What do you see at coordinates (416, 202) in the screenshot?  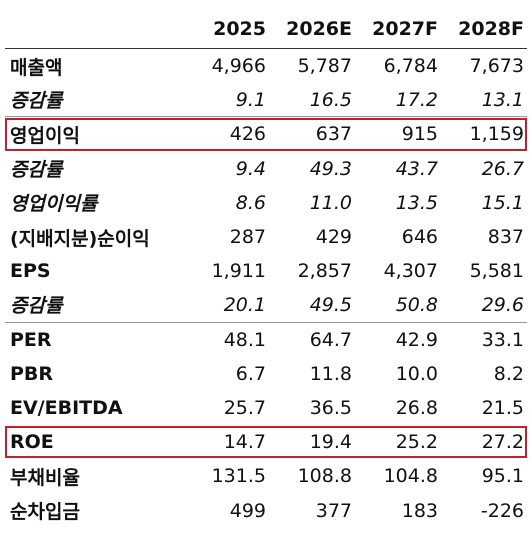 I see `value-cell-2027f: 13.5` at bounding box center [416, 202].